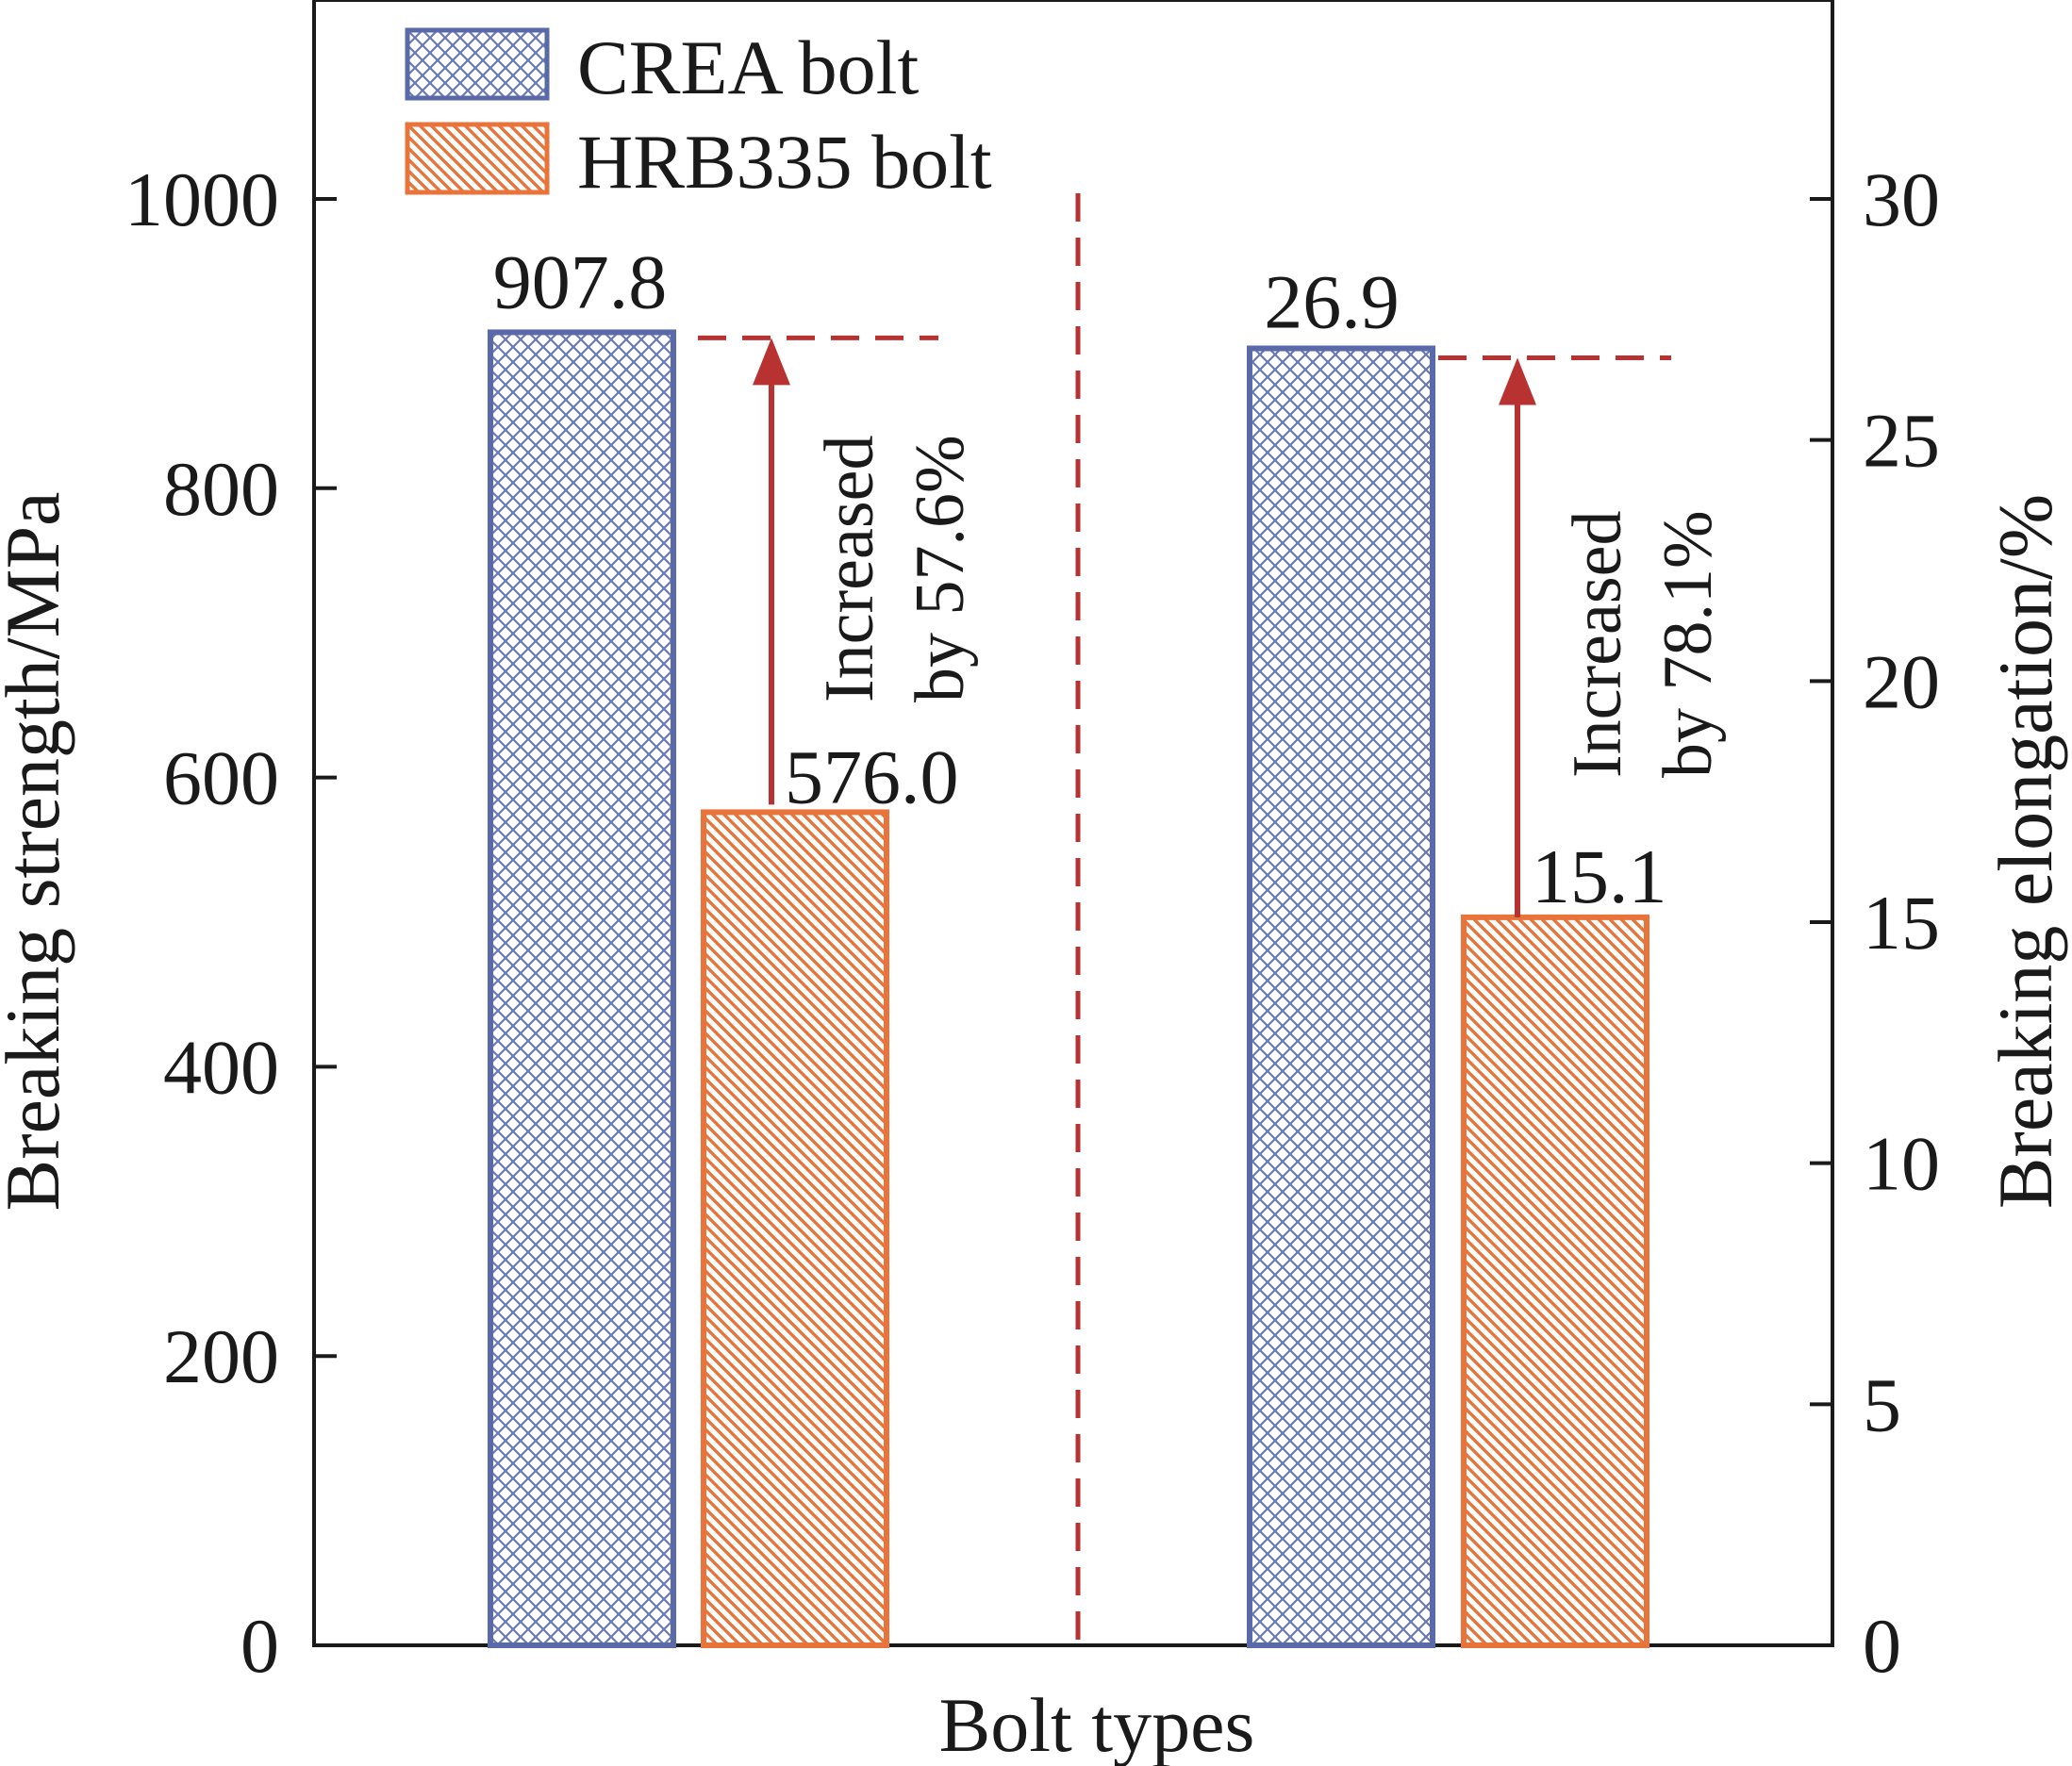 This screenshot has height=1766, width=2072. I want to click on annotation-elongation: Increased by 78.1%, so click(1643, 644).